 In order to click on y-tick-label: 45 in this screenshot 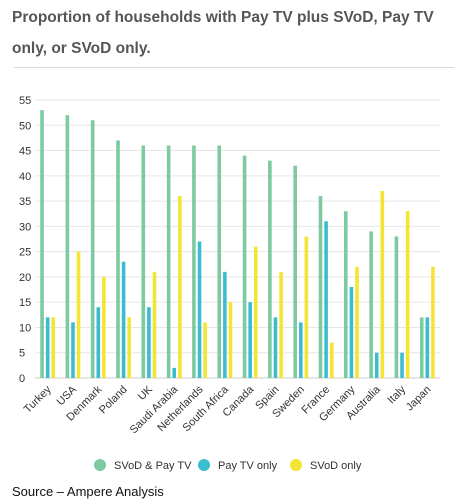, I will do `click(25, 152)`.